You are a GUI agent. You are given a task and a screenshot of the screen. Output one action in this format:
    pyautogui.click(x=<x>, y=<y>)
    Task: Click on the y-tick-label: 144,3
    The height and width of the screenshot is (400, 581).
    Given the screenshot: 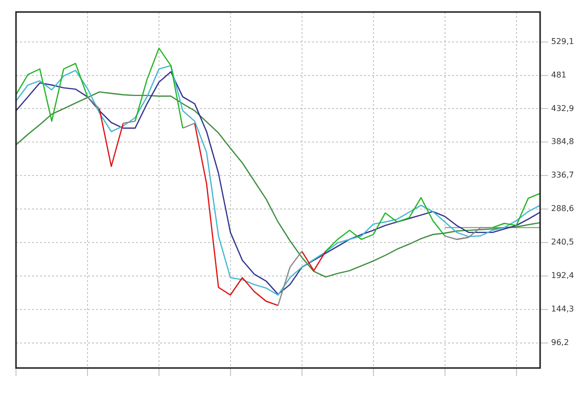 What is the action you would take?
    pyautogui.click(x=562, y=309)
    